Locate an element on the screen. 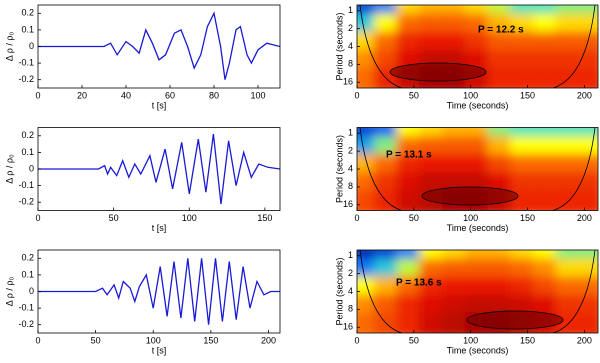 The height and width of the screenshot is (363, 600). annotation: P = 13.6 s is located at coordinates (419, 283).